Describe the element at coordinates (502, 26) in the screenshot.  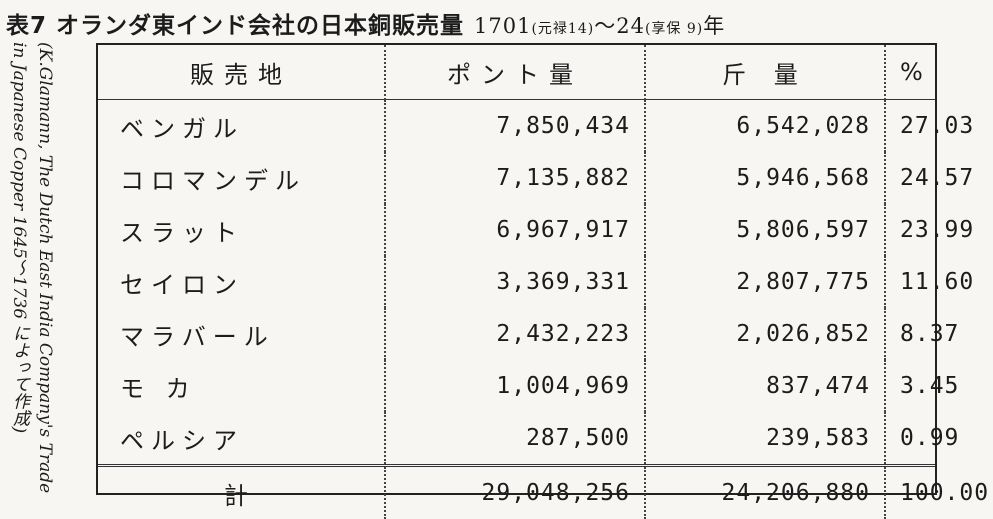
I see `title-start-year: 1701` at that location.